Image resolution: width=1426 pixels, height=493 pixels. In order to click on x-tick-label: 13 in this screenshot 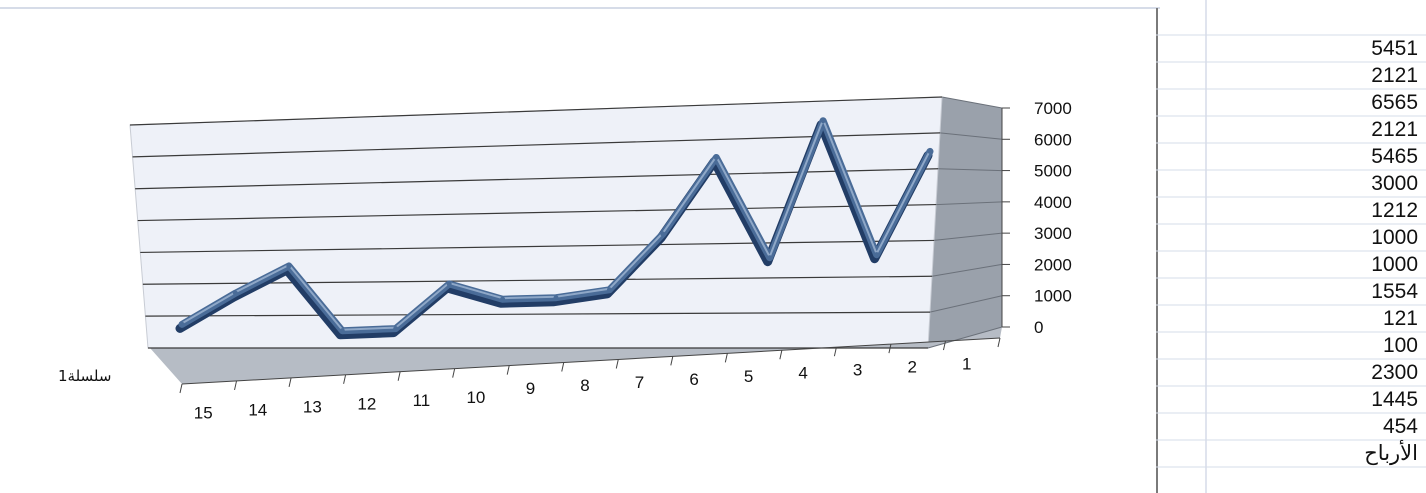, I will do `click(312, 406)`.